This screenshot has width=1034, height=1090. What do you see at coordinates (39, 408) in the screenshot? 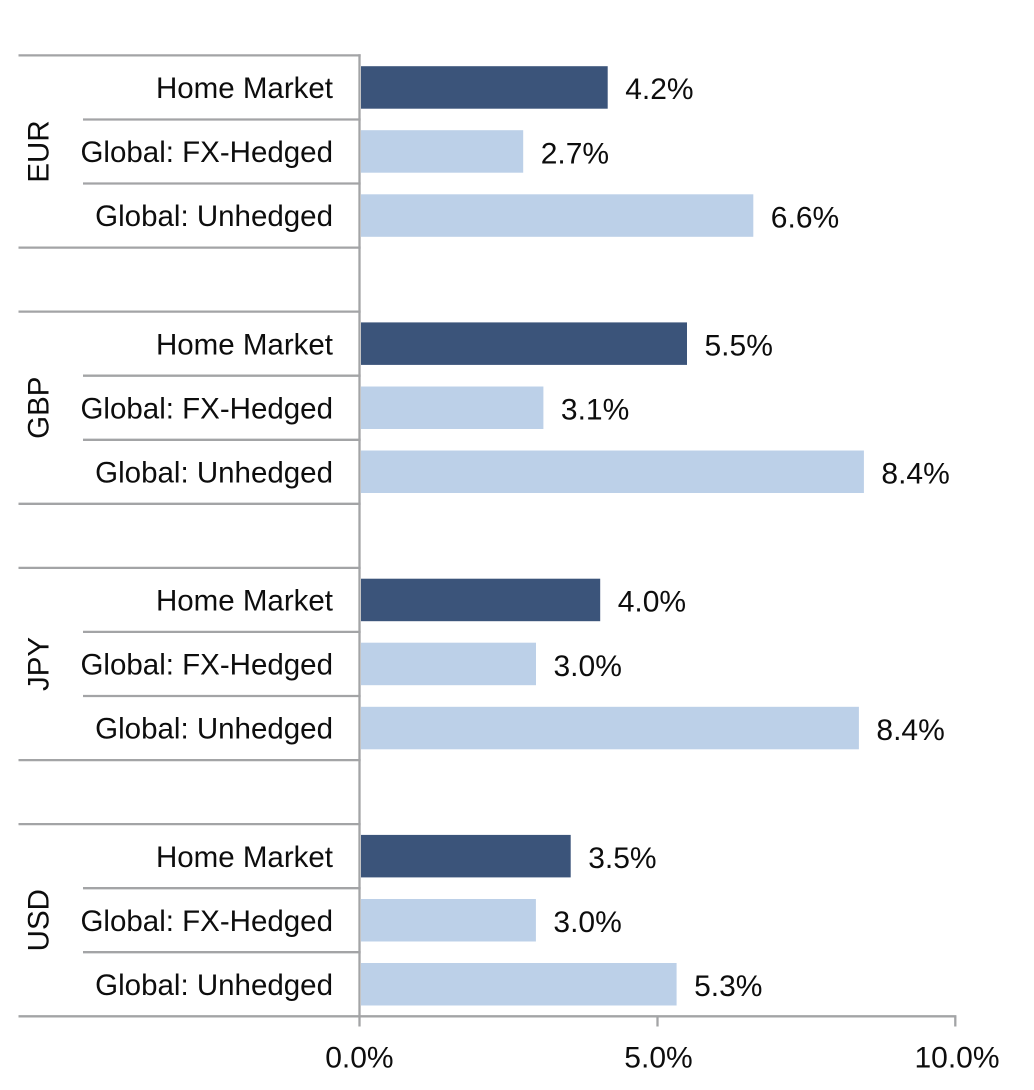
I see `svg-text: GBP` at bounding box center [39, 408].